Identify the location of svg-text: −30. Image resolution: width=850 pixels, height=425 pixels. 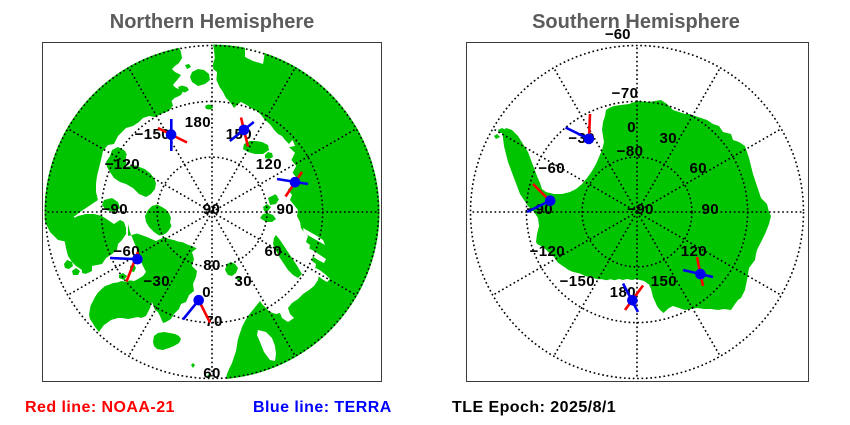
(156, 281).